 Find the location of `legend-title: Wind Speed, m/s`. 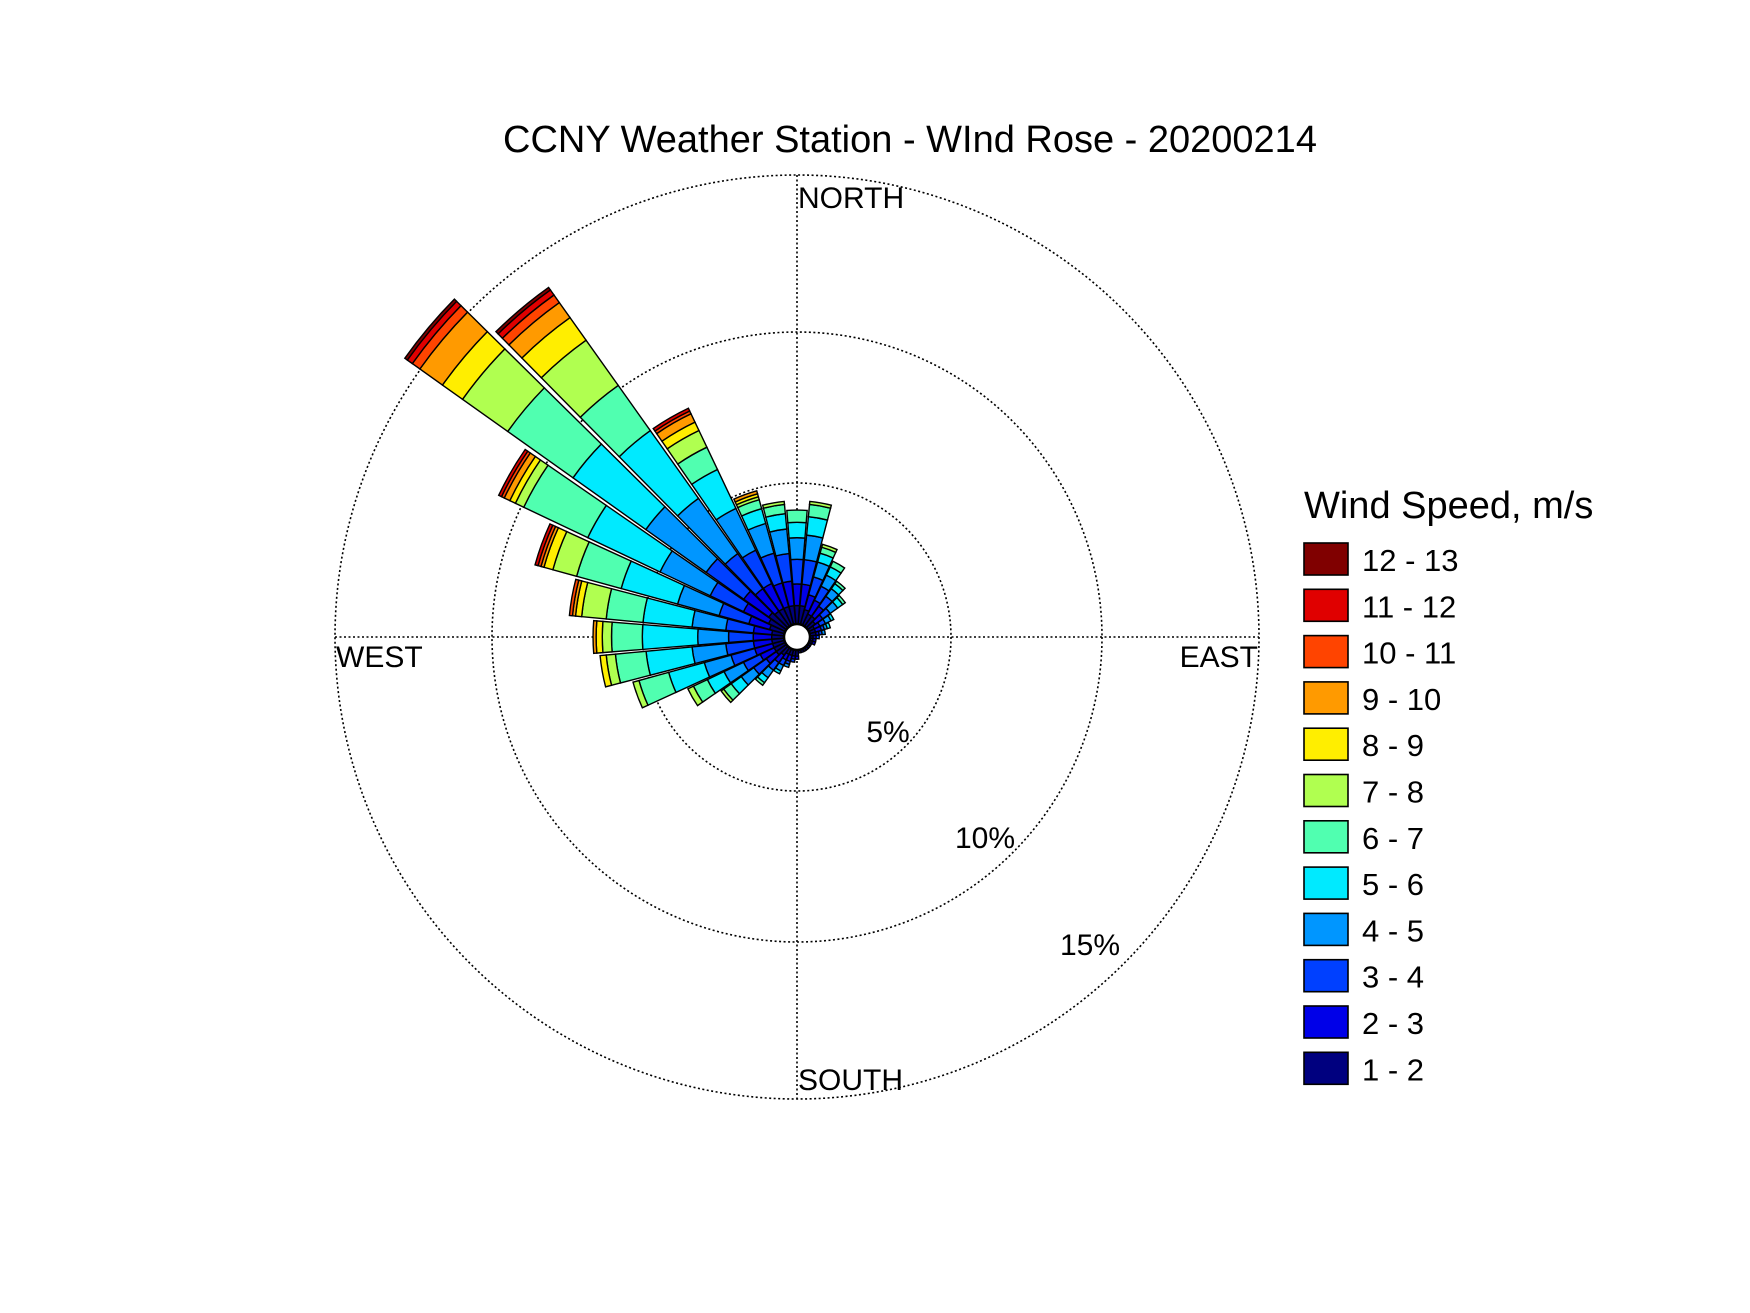

legend-title: Wind Speed, m/s is located at coordinates (1448, 506).